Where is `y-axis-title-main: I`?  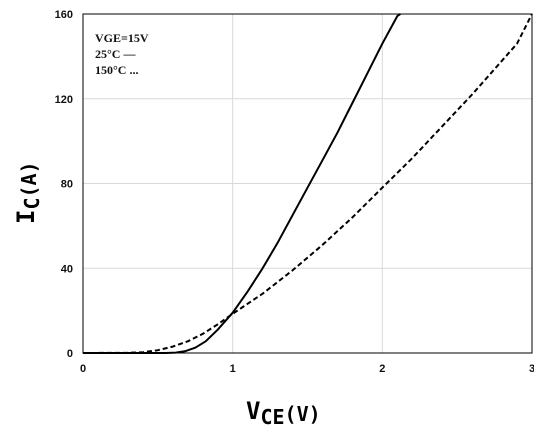 y-axis-title-main: I is located at coordinates (26, 217).